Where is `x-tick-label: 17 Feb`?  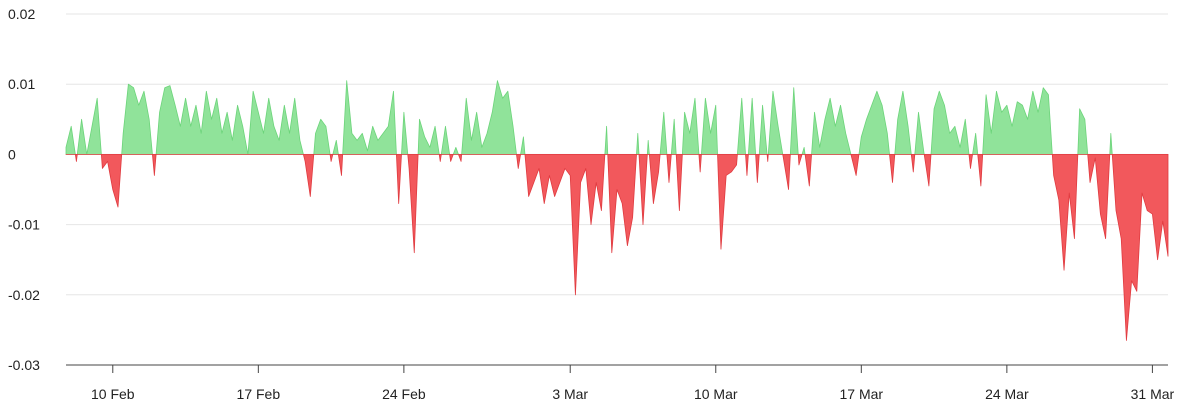 x-tick-label: 17 Feb is located at coordinates (259, 394).